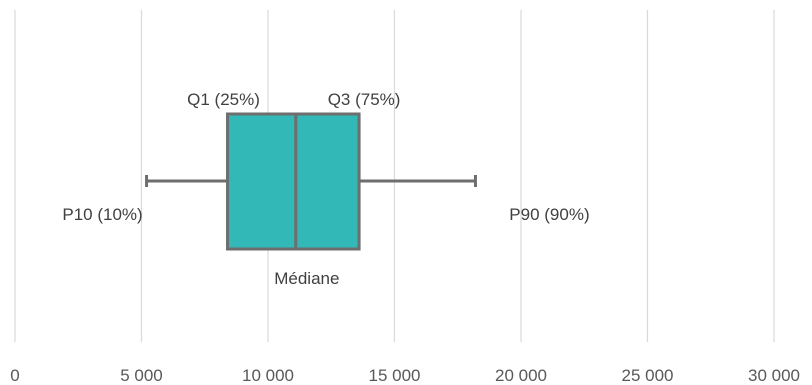 The width and height of the screenshot is (812, 385). What do you see at coordinates (549, 214) in the screenshot?
I see `annotation-p90: P90 (90%)` at bounding box center [549, 214].